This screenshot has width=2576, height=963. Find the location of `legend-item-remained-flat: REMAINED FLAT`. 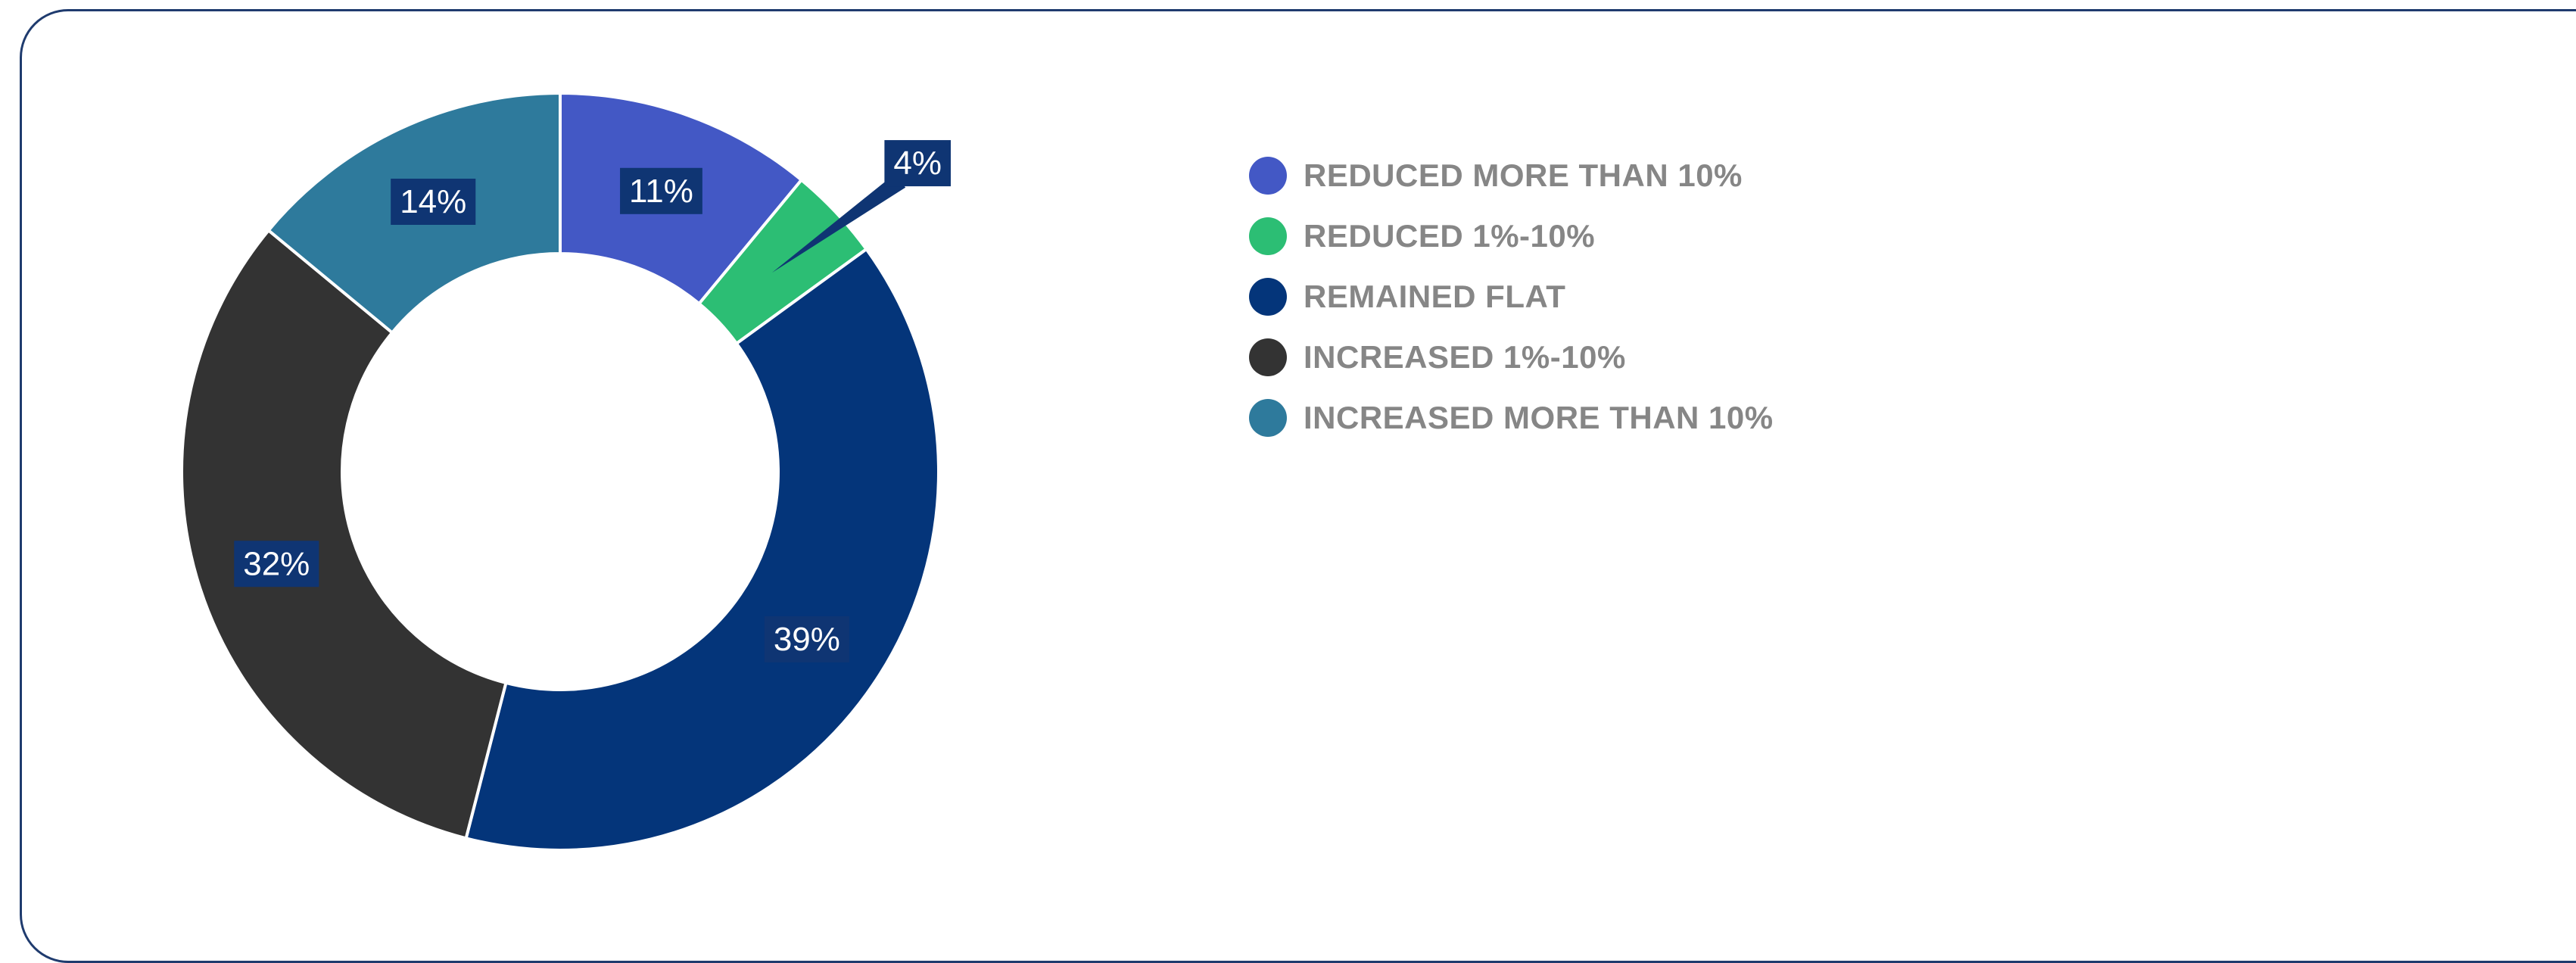

legend-item-remained-flat: REMAINED FLAT is located at coordinates (1511, 296).